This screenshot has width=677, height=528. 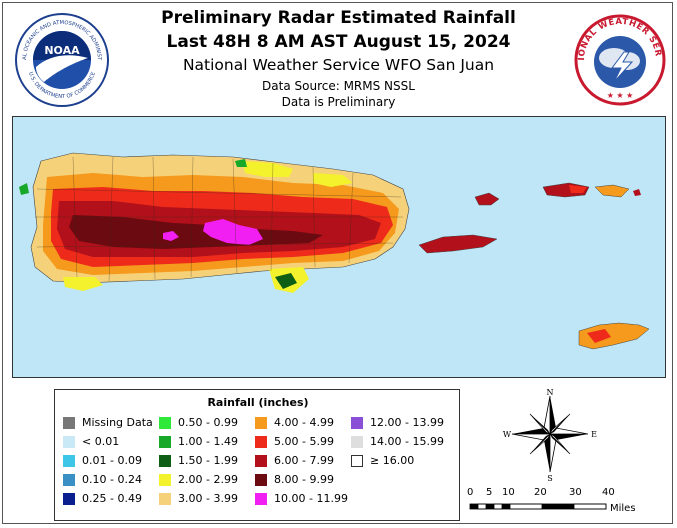 What do you see at coordinates (102, 460) in the screenshot?
I see `legend-item: 0.01 - 0.09` at bounding box center [102, 460].